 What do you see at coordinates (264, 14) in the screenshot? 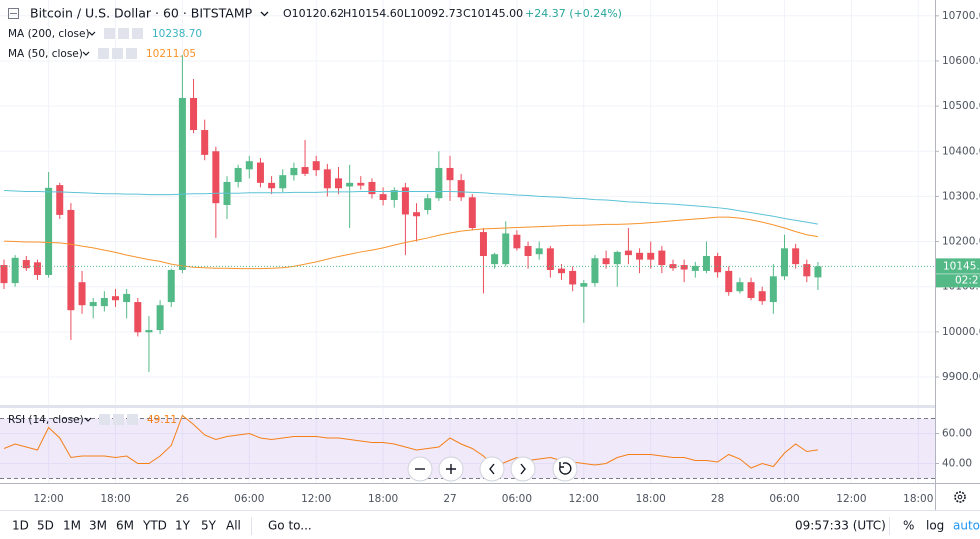
I see `title-caret` at bounding box center [264, 14].